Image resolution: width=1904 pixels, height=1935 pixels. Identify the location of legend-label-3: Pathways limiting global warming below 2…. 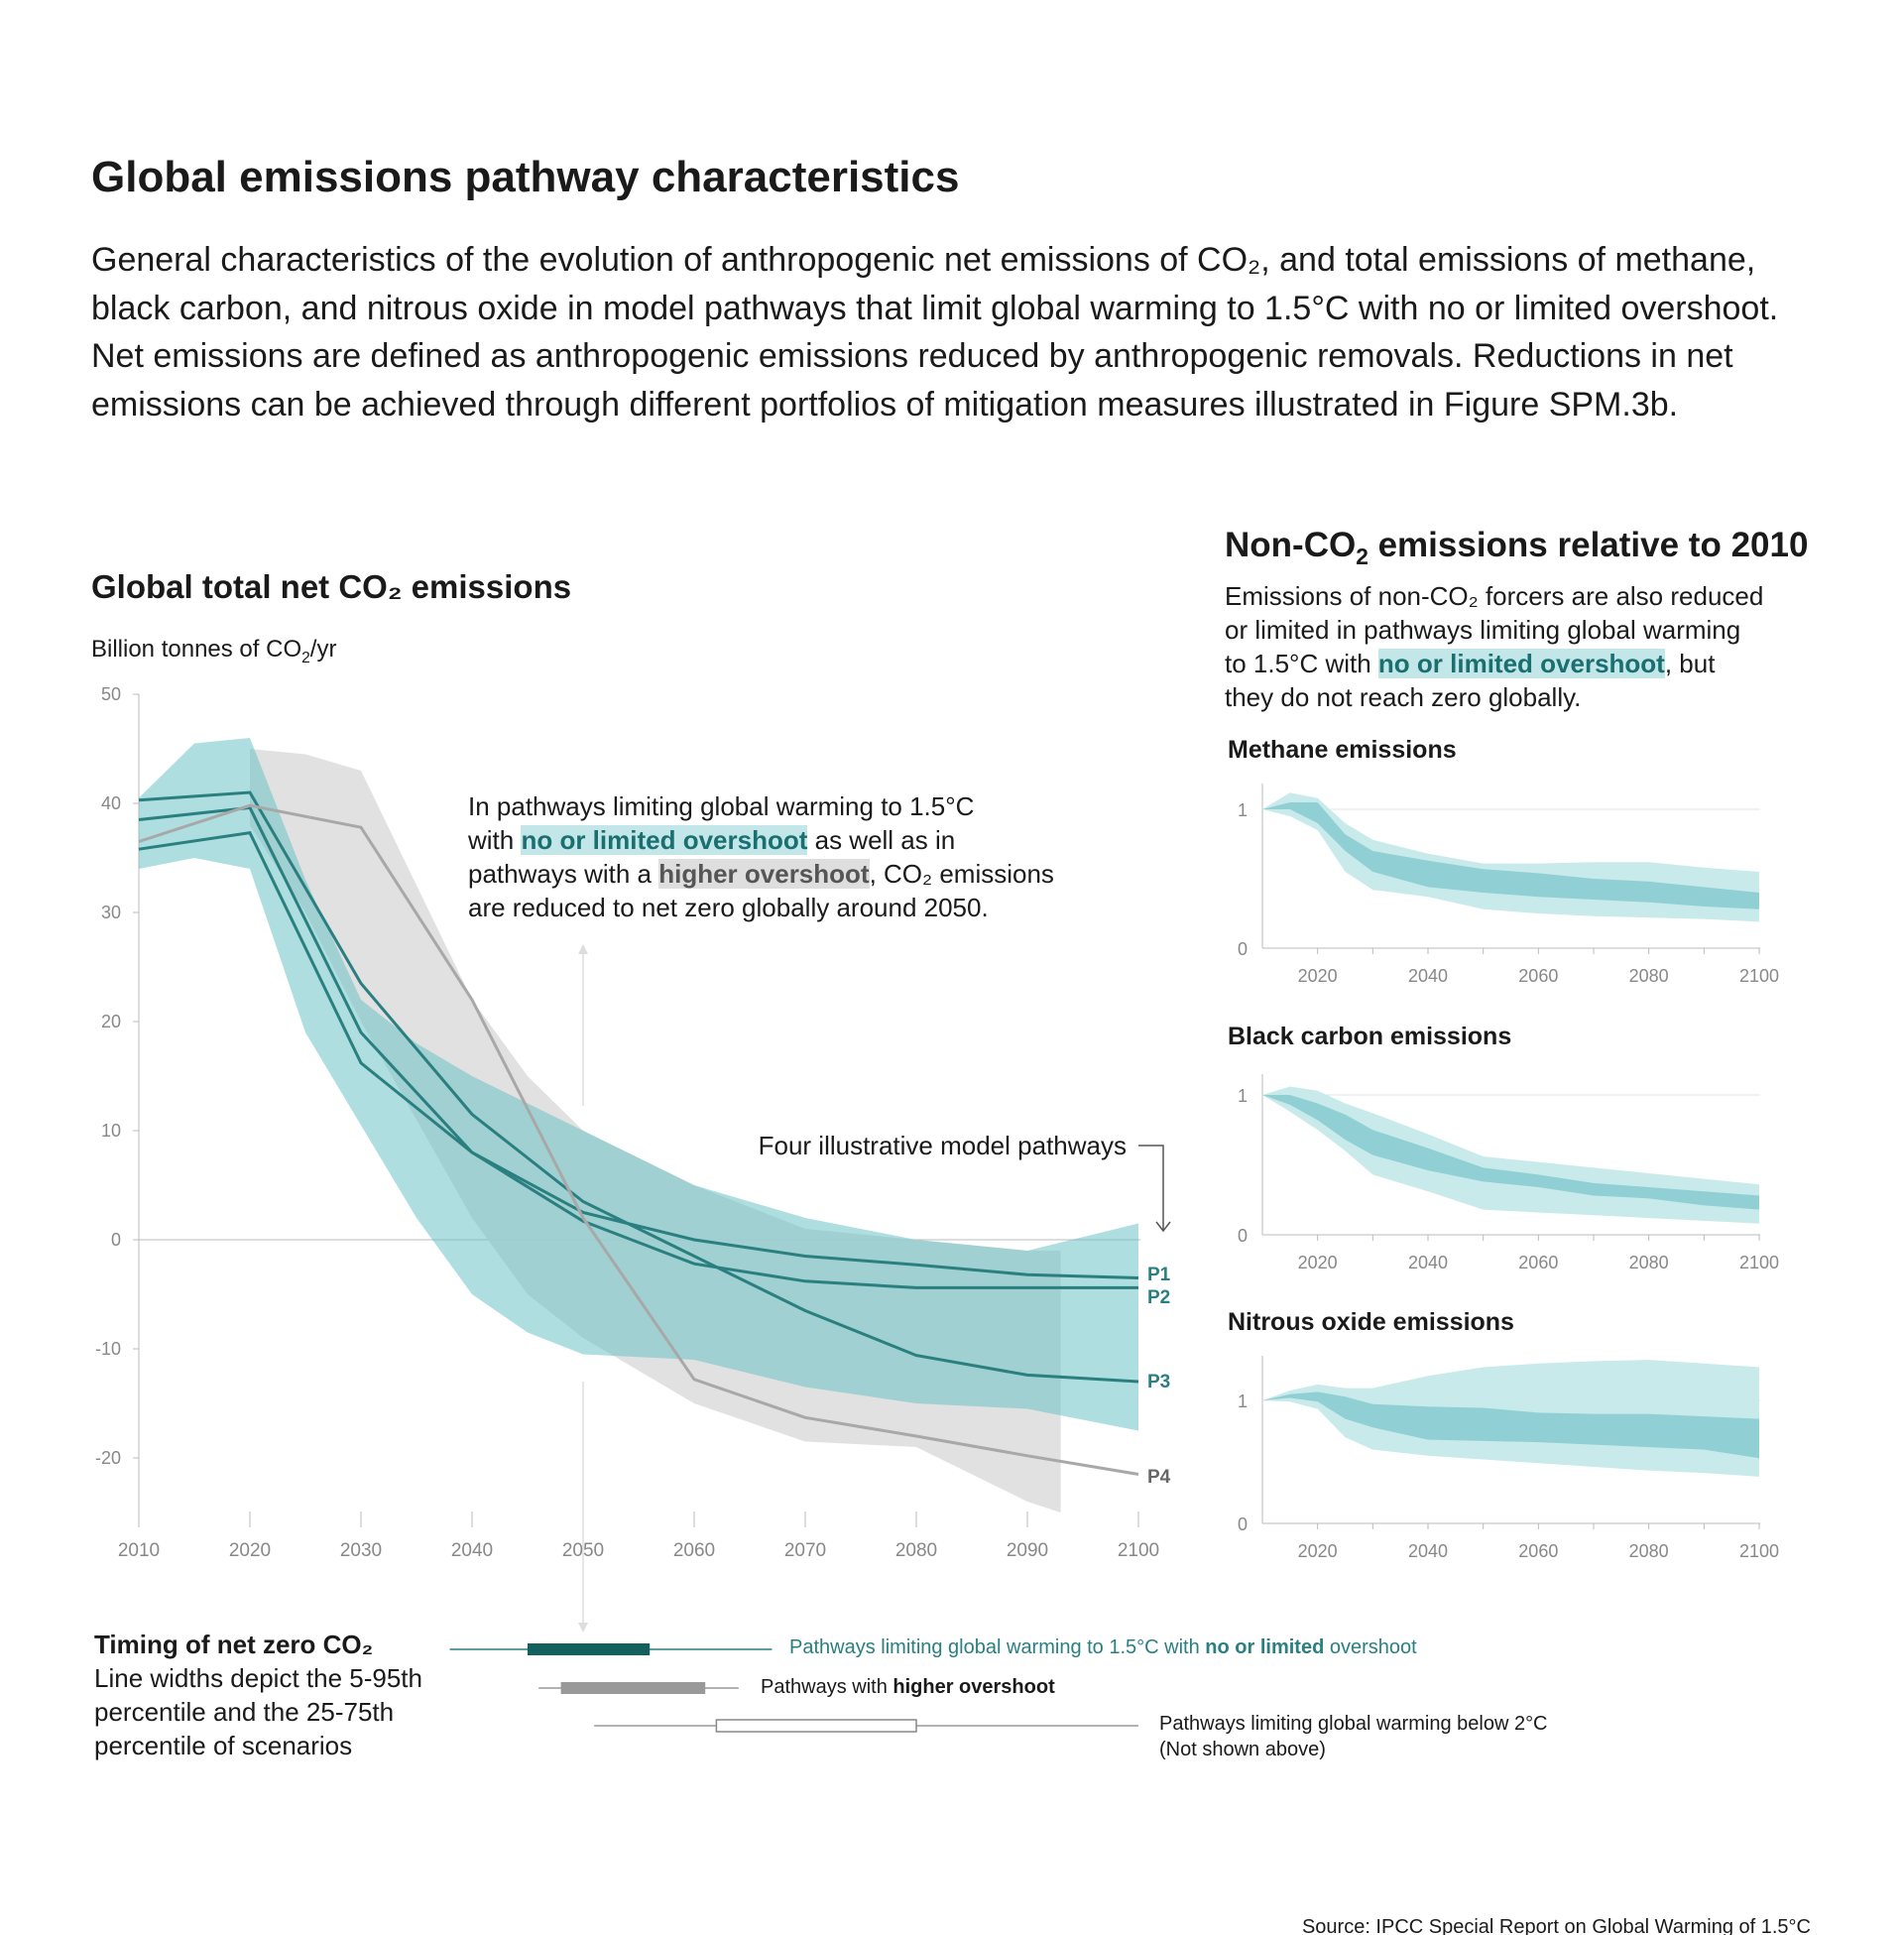
(1353, 1737).